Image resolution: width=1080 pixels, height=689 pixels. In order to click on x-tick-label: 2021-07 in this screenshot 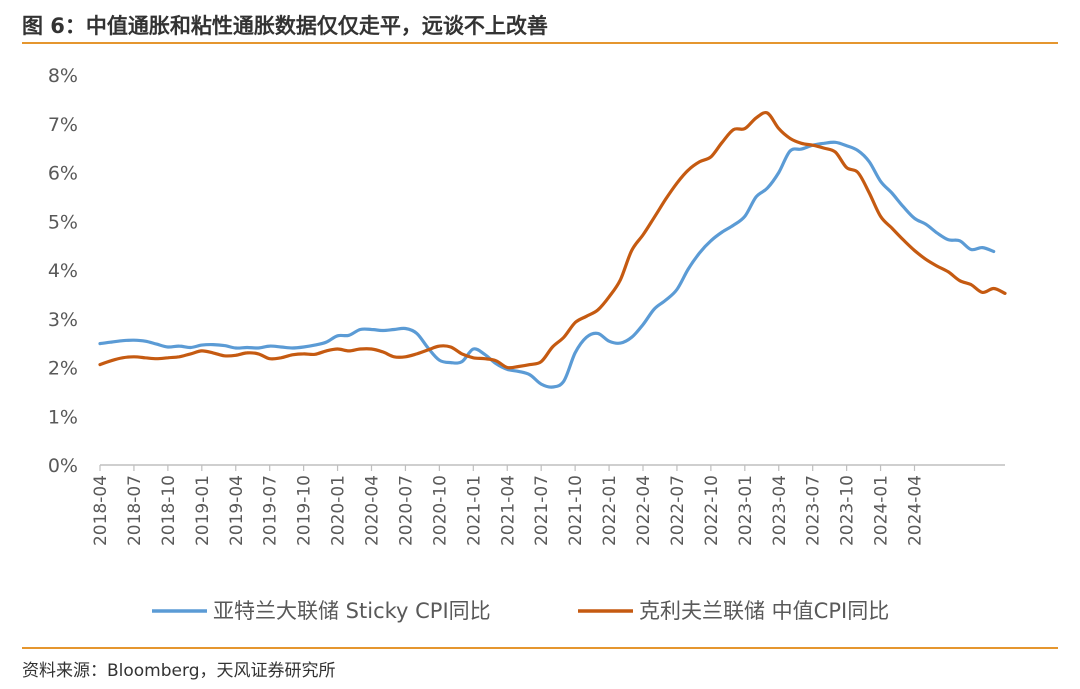, I will do `click(542, 510)`.